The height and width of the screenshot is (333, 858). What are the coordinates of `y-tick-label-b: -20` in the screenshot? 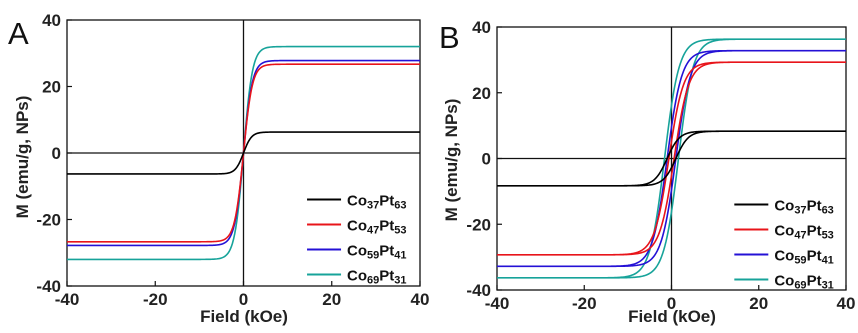 It's located at (478, 224).